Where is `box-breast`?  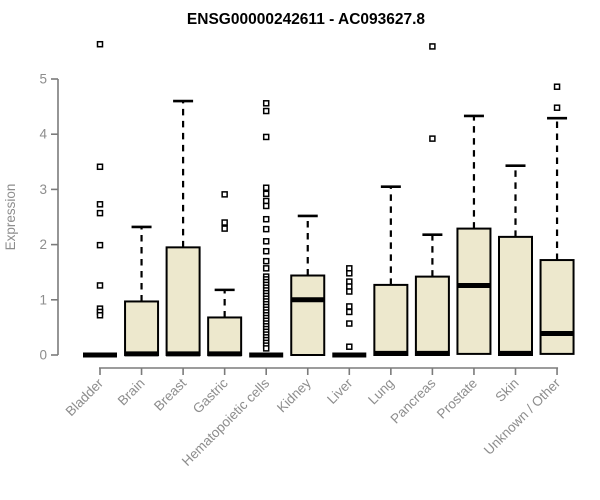
box-breast is located at coordinates (183, 228).